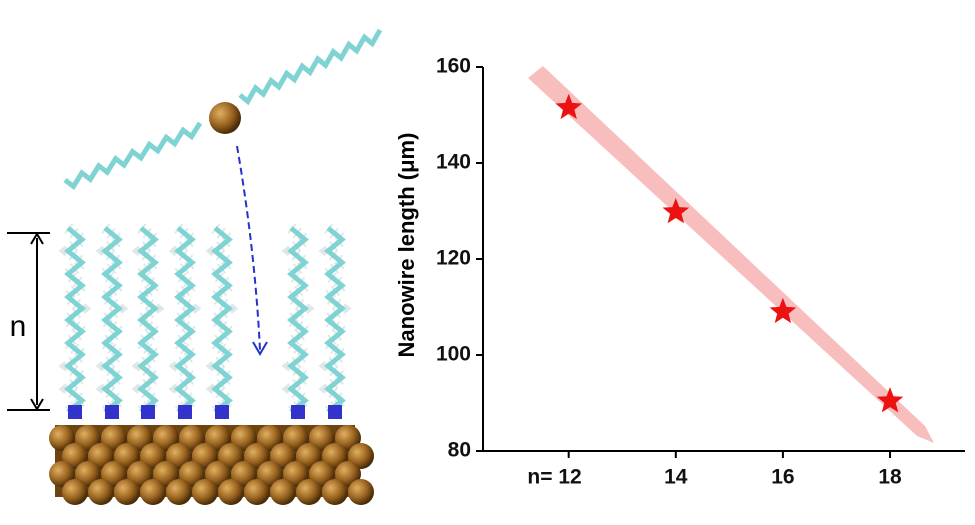 The image size is (975, 525). Describe the element at coordinates (453, 354) in the screenshot. I see `y-tick-label: 100` at that location.